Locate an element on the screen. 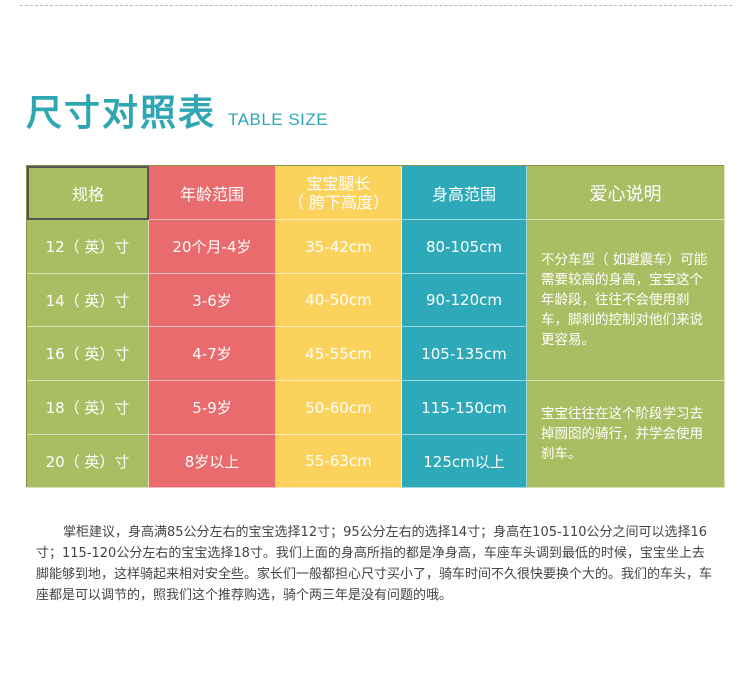 The height and width of the screenshot is (700, 750). row-1-leg: 35-42cm is located at coordinates (339, 247).